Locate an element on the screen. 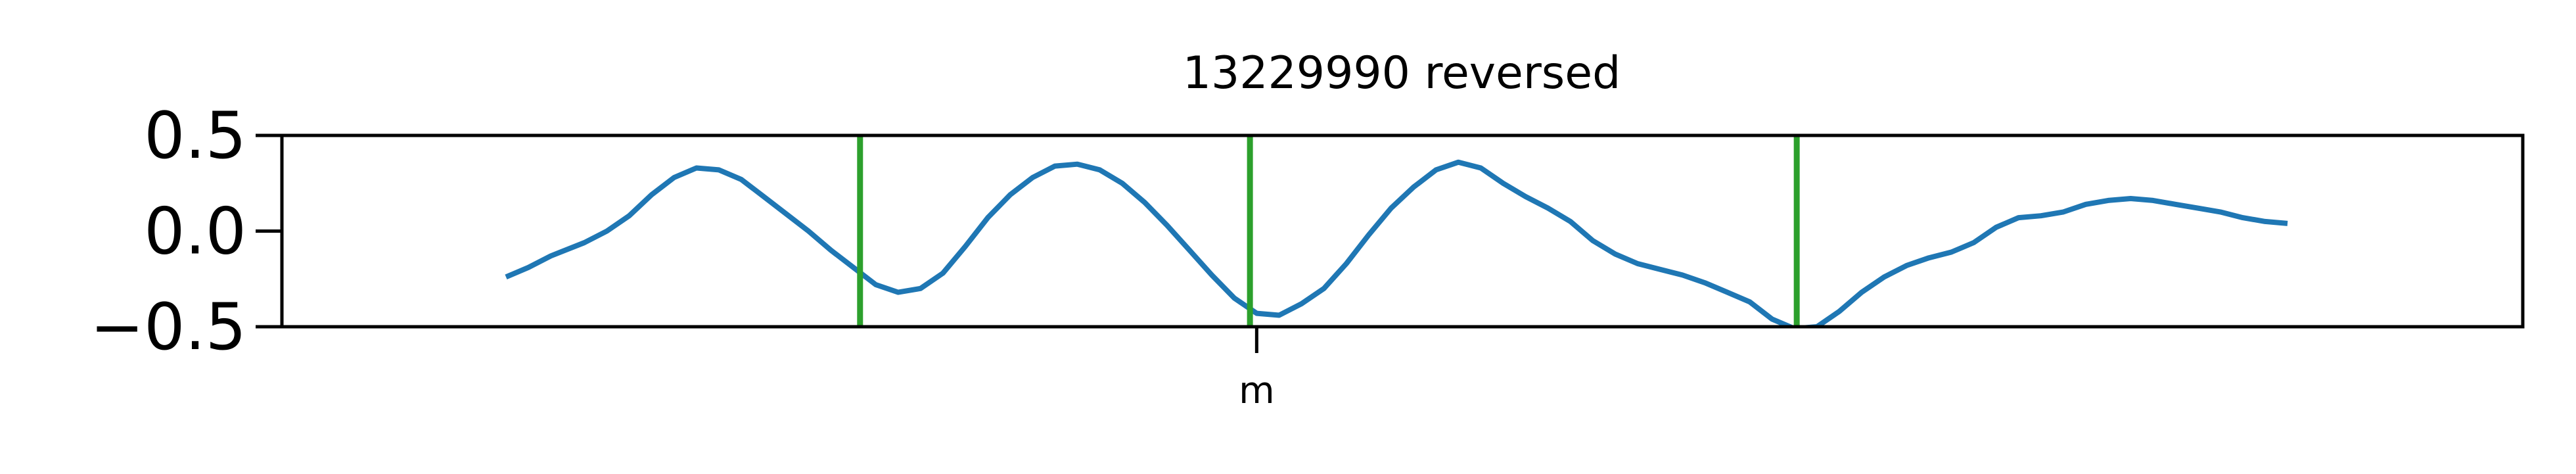 This screenshot has height=474, width=2576. y-axis: 0.5 0.0 −0.5 is located at coordinates (186, 232).